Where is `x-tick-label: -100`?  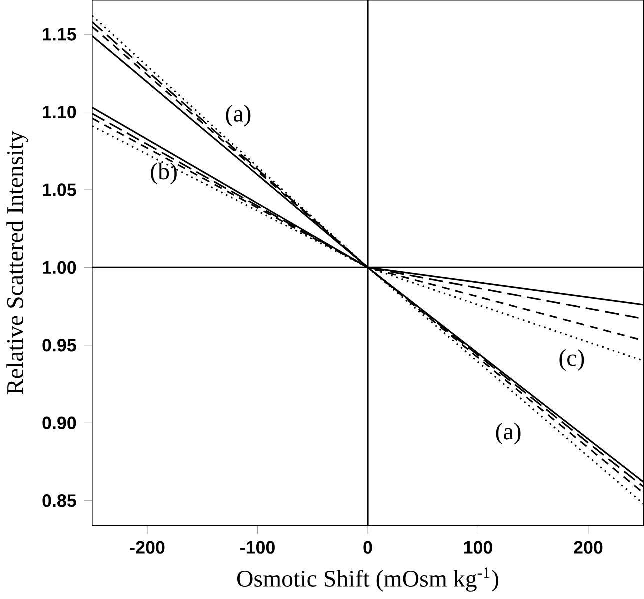 x-tick-label: -100 is located at coordinates (257, 547).